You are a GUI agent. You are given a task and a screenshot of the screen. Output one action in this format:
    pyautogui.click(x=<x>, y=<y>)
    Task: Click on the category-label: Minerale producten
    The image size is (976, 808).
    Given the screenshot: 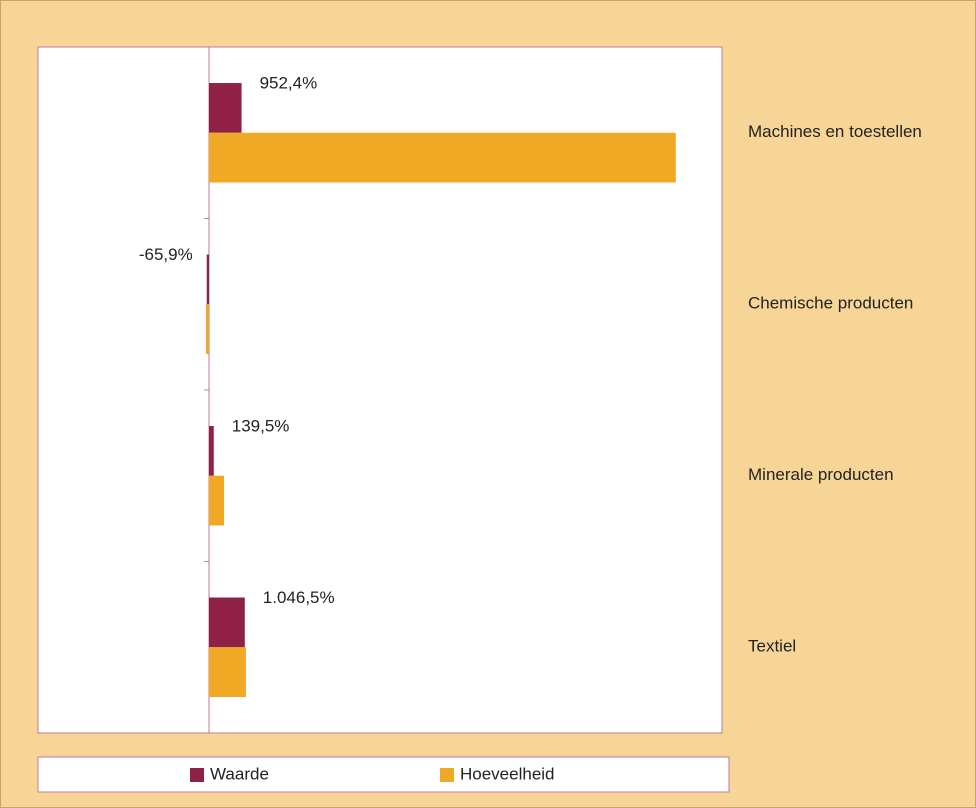 What is the action you would take?
    pyautogui.click(x=821, y=474)
    